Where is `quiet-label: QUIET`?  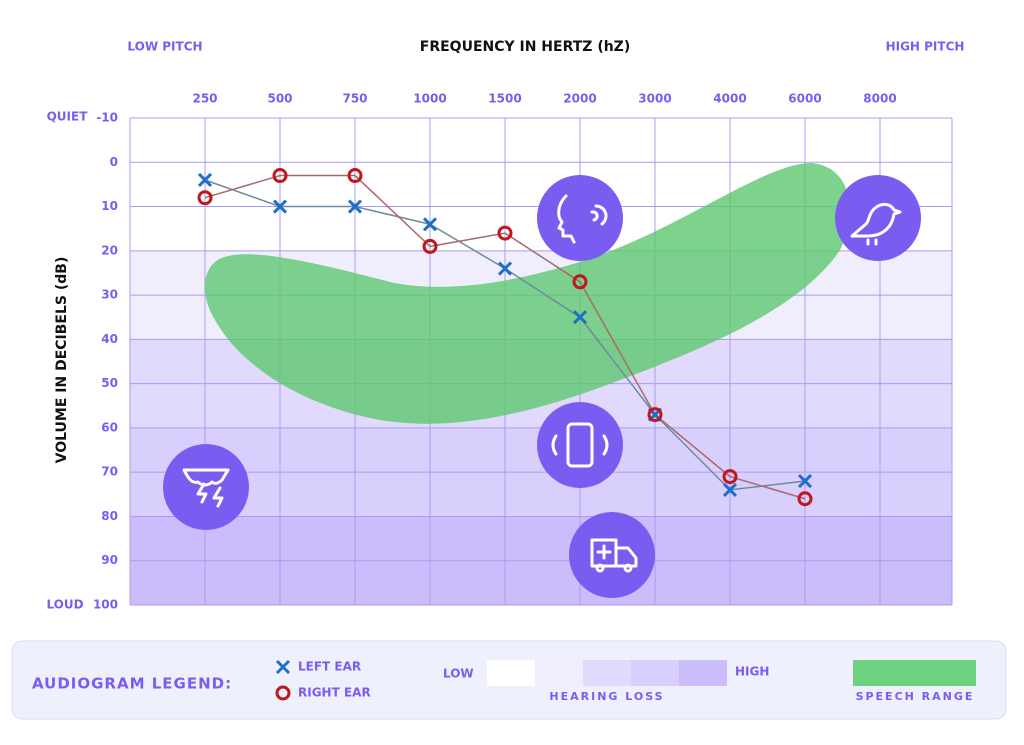 quiet-label: QUIET is located at coordinates (68, 117).